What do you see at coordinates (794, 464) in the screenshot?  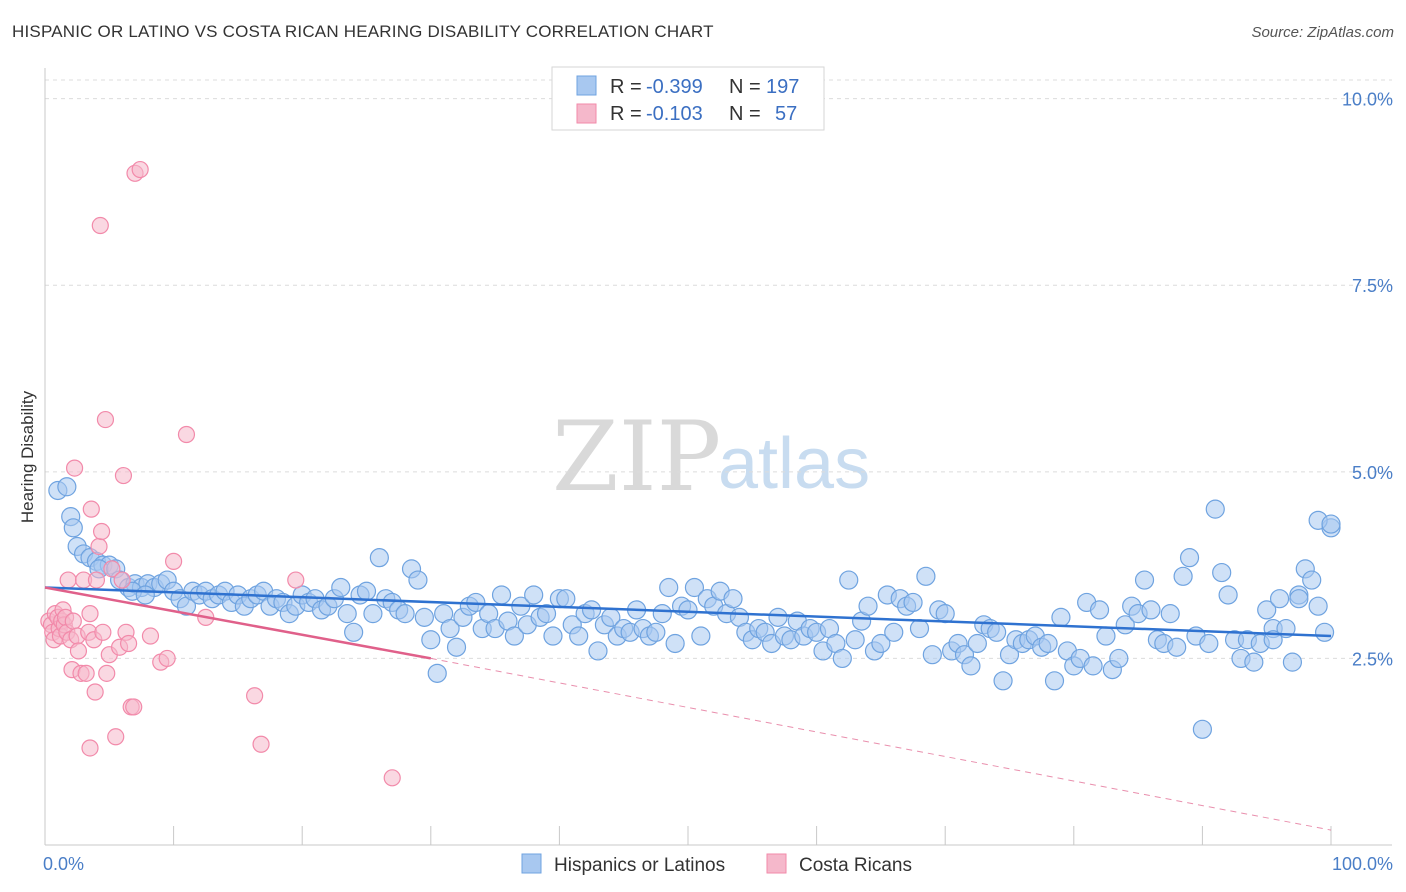 I see `watermark-atlas: atlas` at bounding box center [794, 464].